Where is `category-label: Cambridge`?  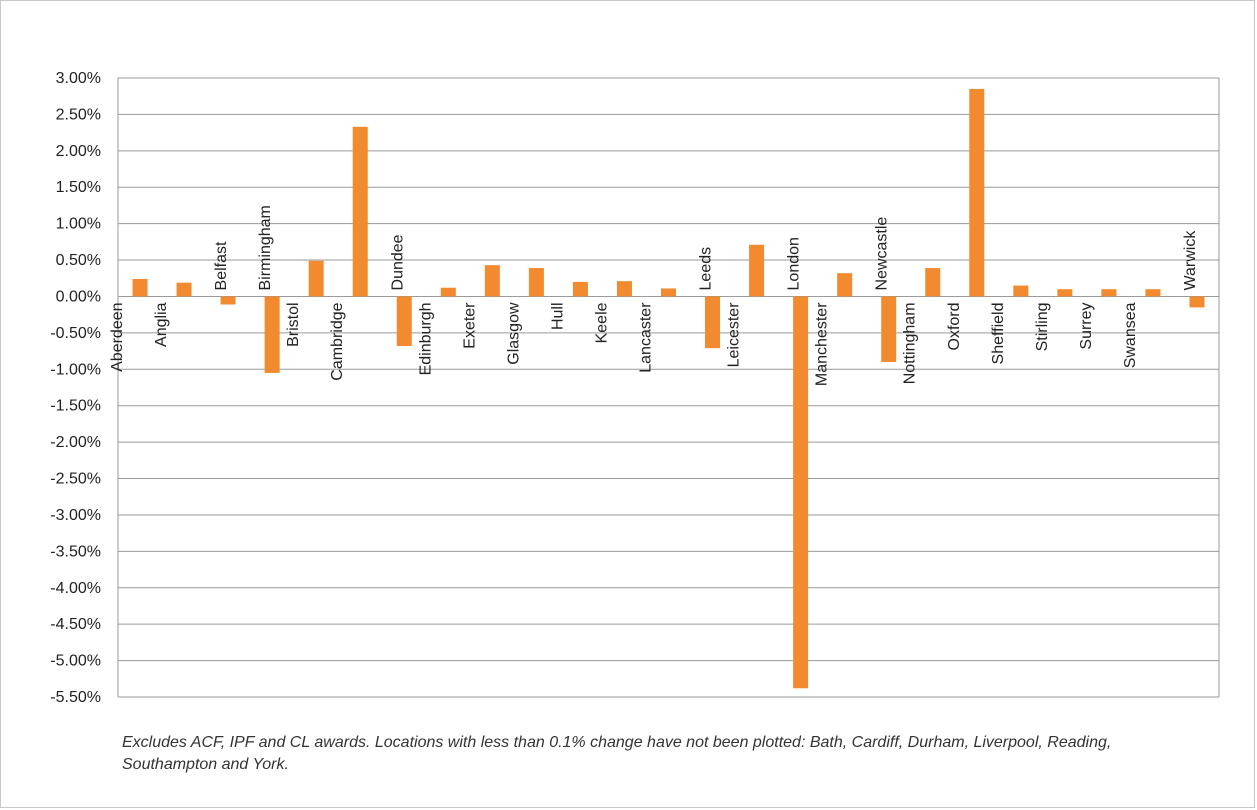
category-label: Cambridge is located at coordinates (337, 341).